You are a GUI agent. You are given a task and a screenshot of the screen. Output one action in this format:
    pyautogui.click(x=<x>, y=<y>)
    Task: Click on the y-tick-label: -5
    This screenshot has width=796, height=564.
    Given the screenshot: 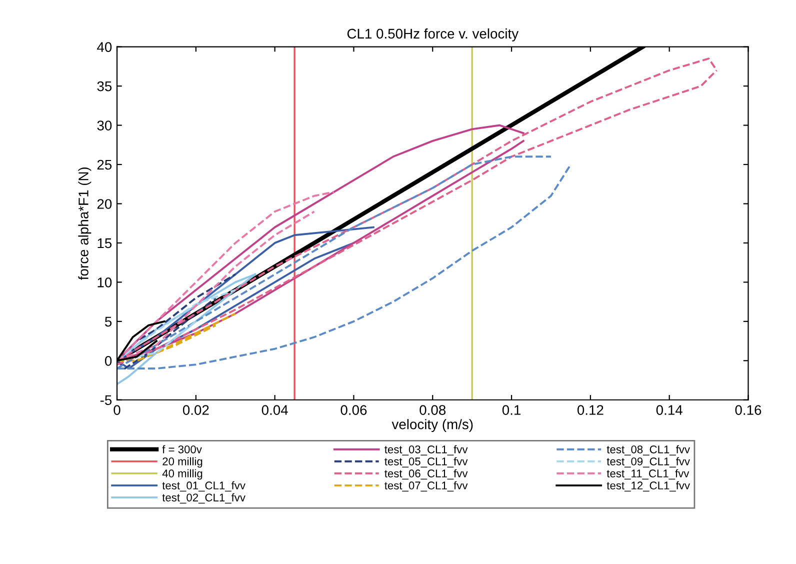 What is the action you would take?
    pyautogui.click(x=106, y=400)
    